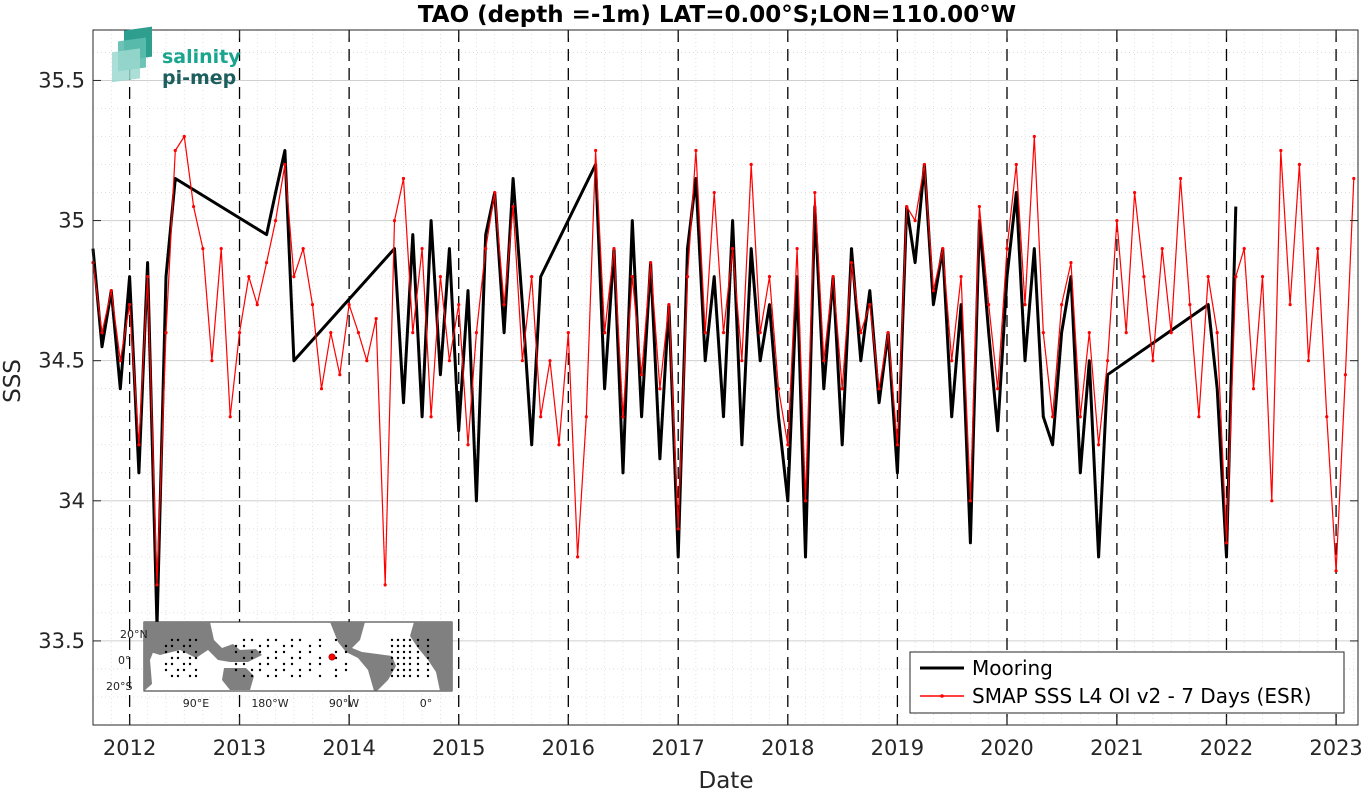 The image size is (1367, 790). Describe the element at coordinates (348, 748) in the screenshot. I see `x-tick-label: 2014` at that location.